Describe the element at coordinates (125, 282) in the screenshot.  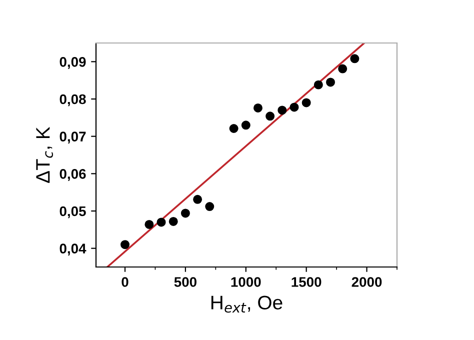
I see `x-tick-label: 0` at that location.